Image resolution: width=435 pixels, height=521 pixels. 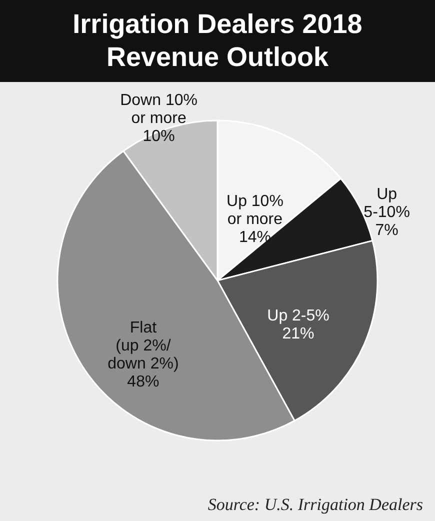 What do you see at coordinates (254, 237) in the screenshot?
I see `data-label: 14%` at bounding box center [254, 237].